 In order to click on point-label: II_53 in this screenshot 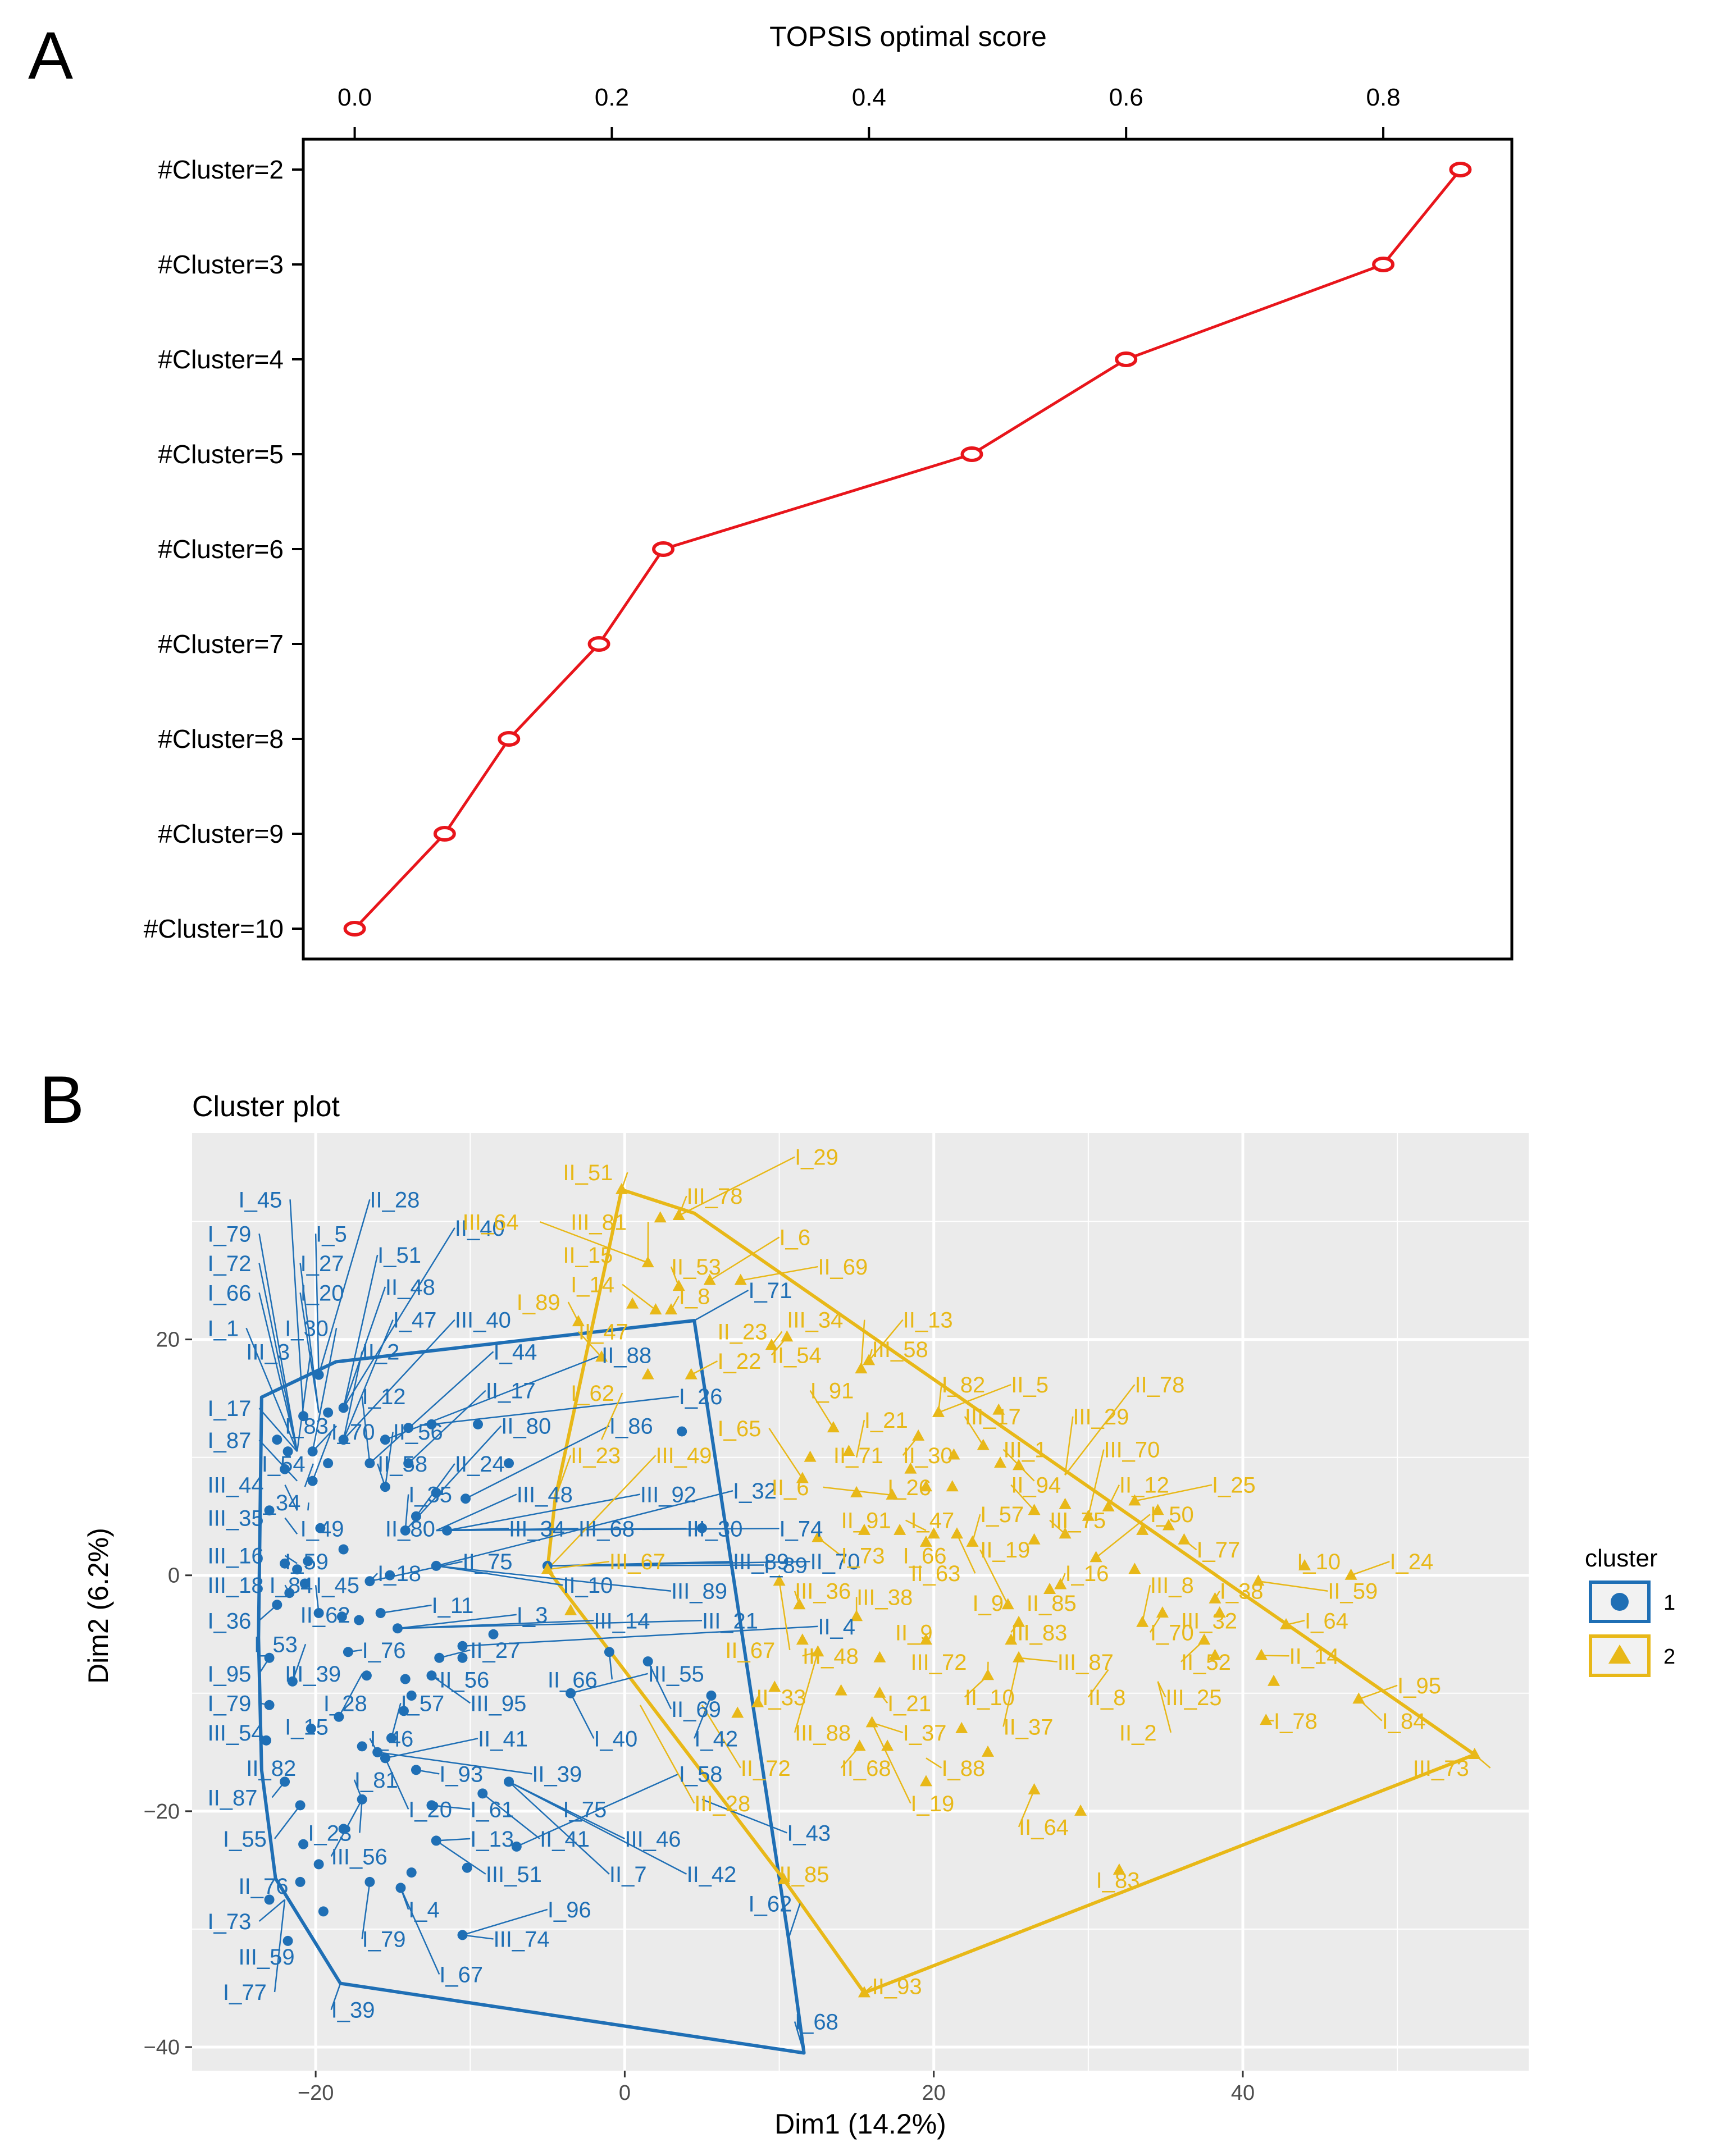, I will do `click(696, 1267)`.